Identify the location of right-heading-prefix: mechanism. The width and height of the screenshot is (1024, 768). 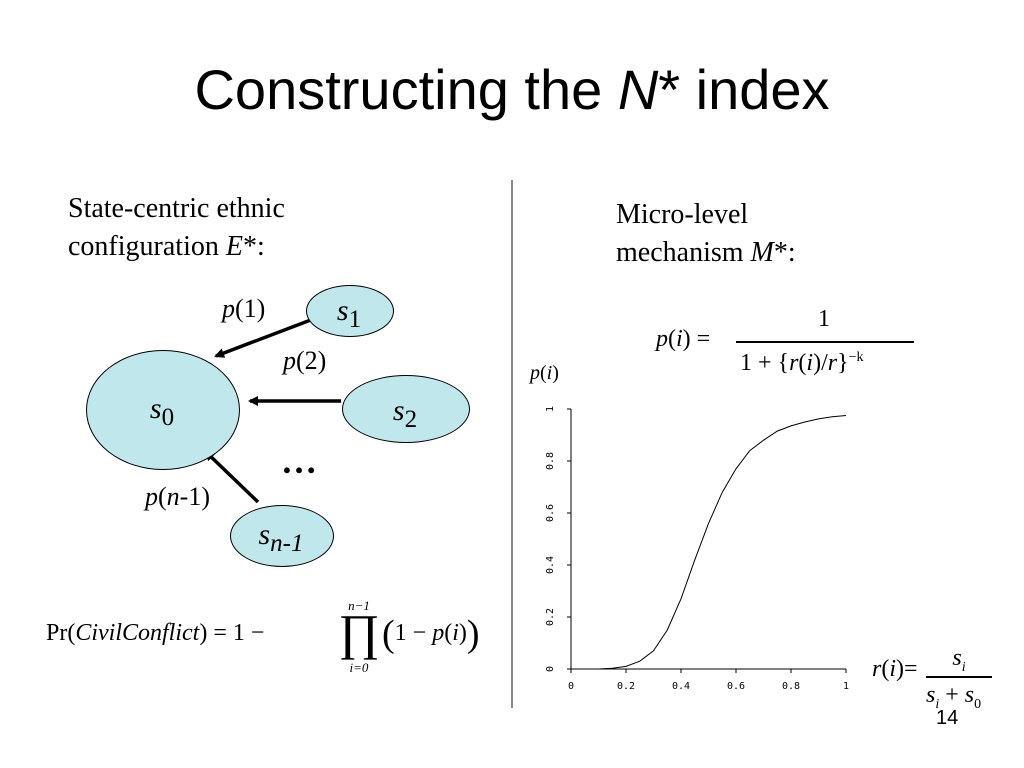
(683, 252).